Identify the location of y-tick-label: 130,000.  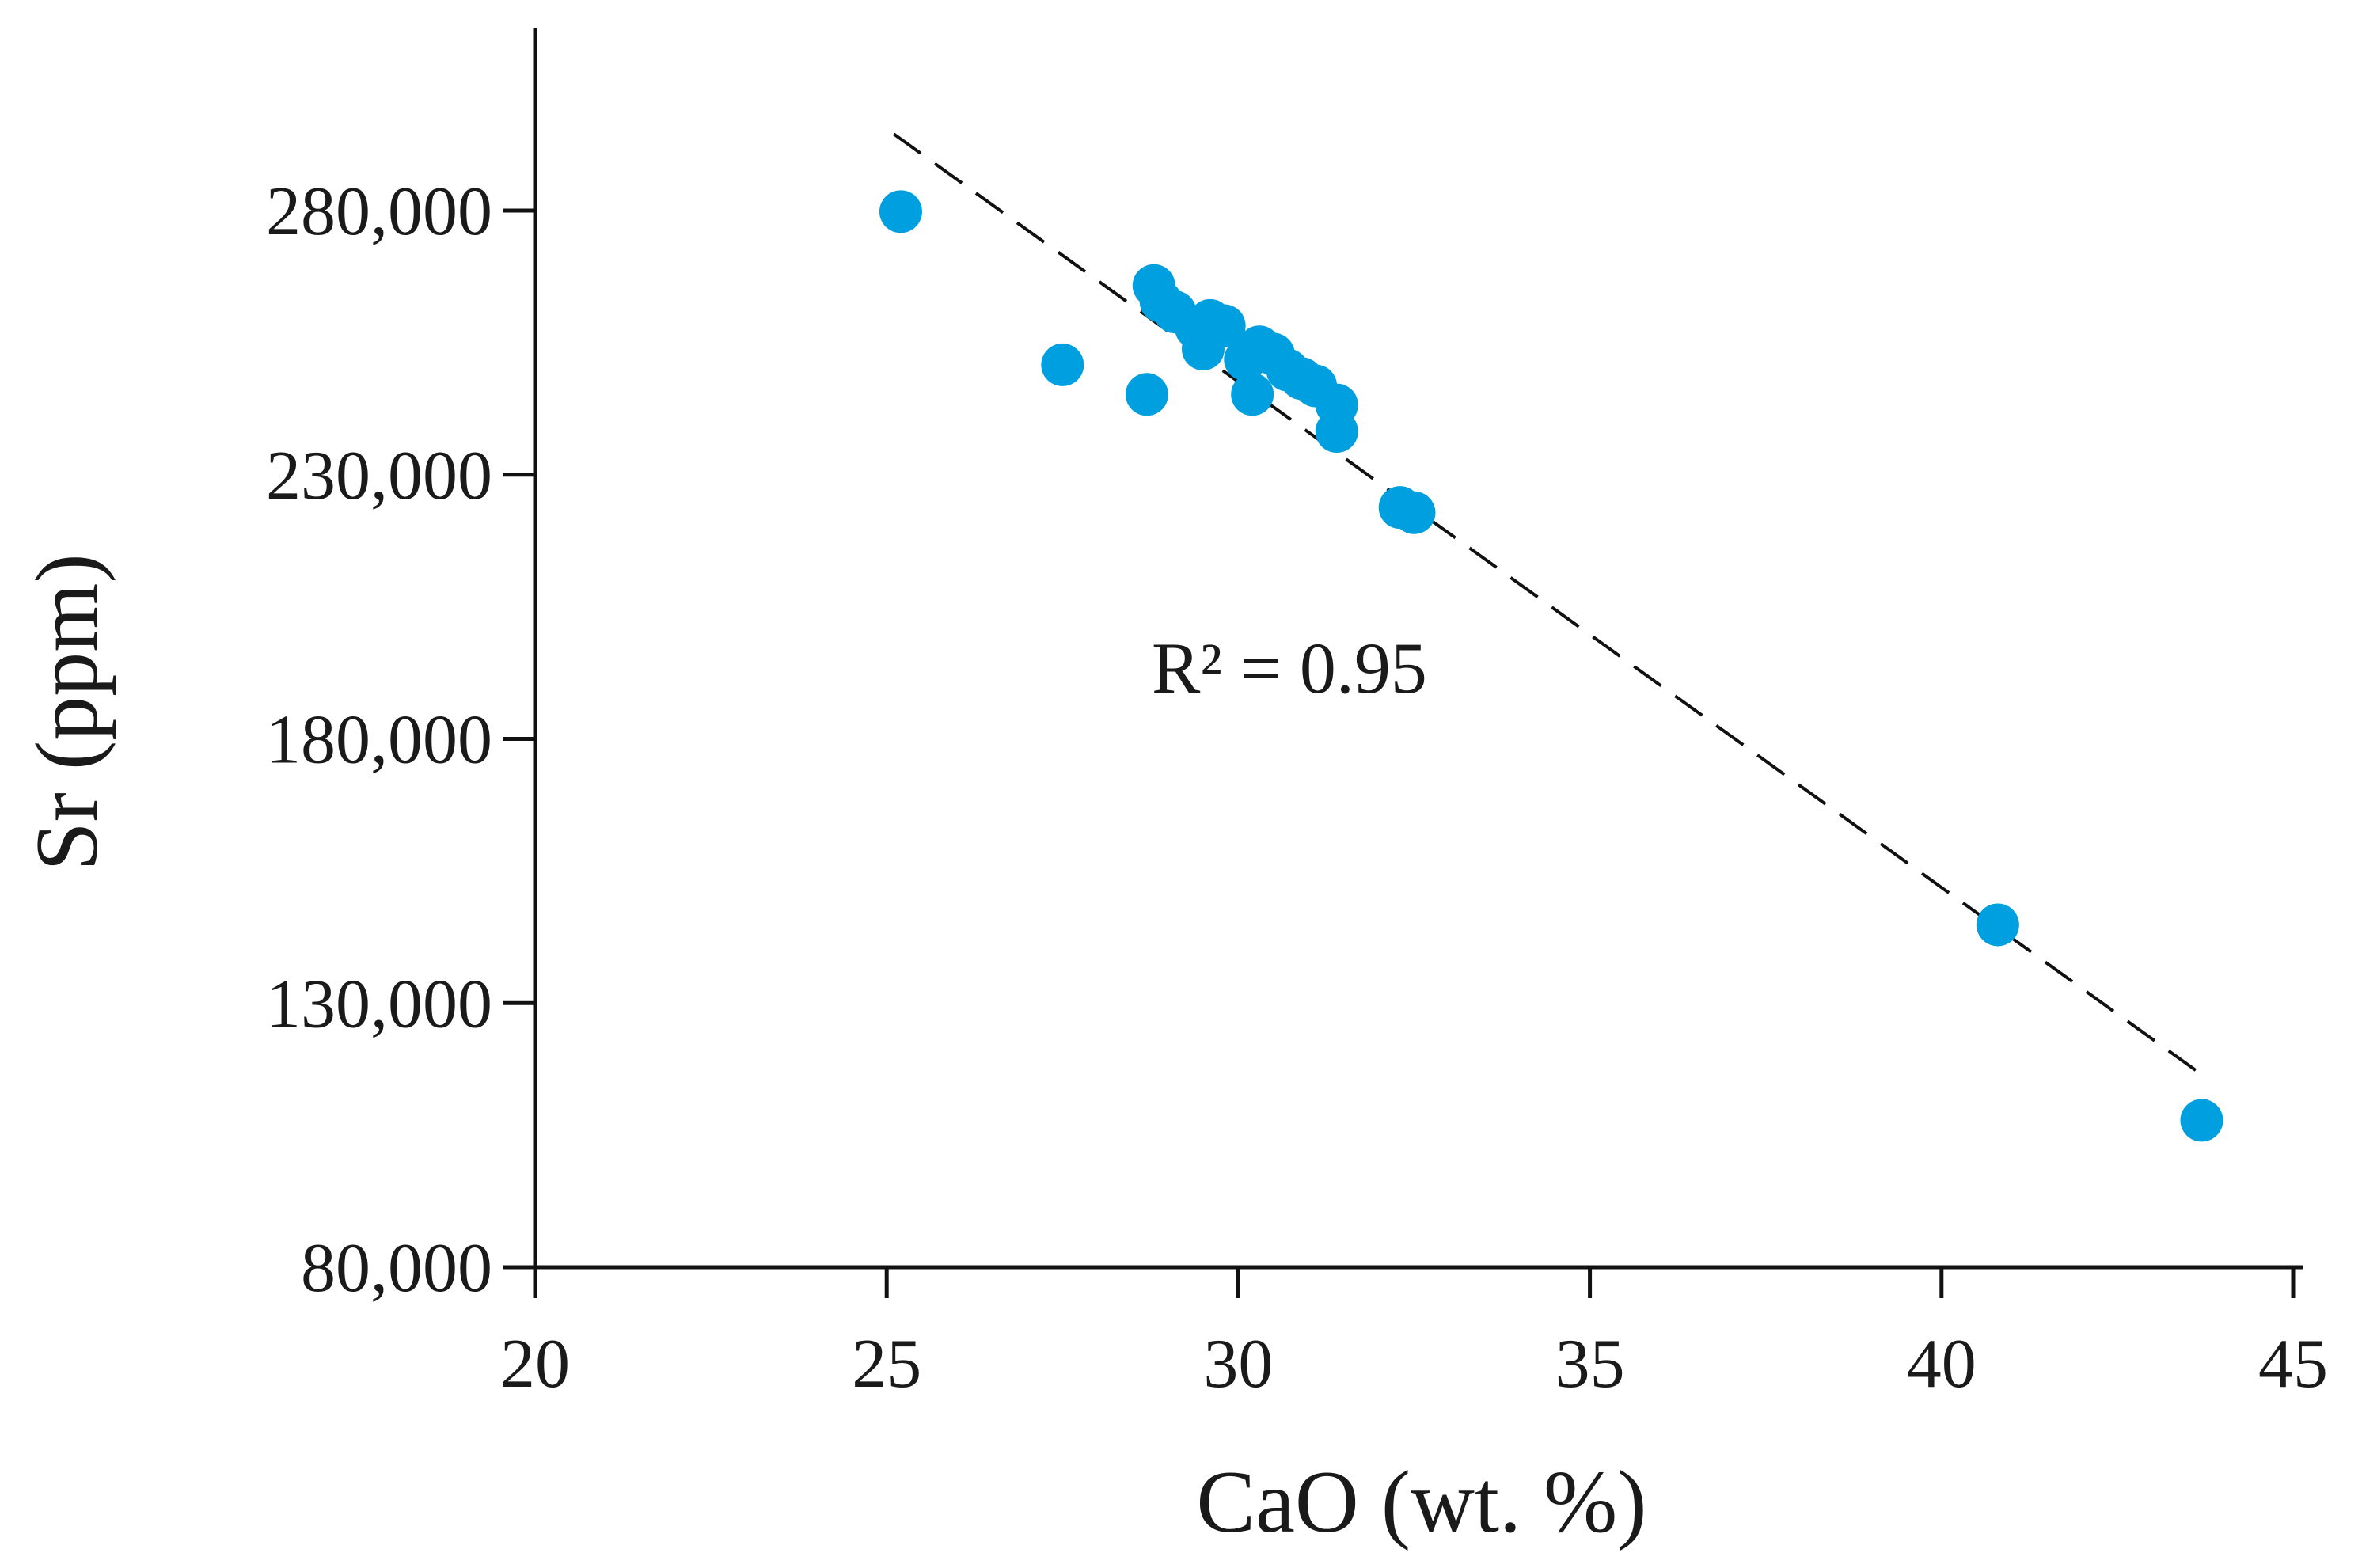
(379, 1004).